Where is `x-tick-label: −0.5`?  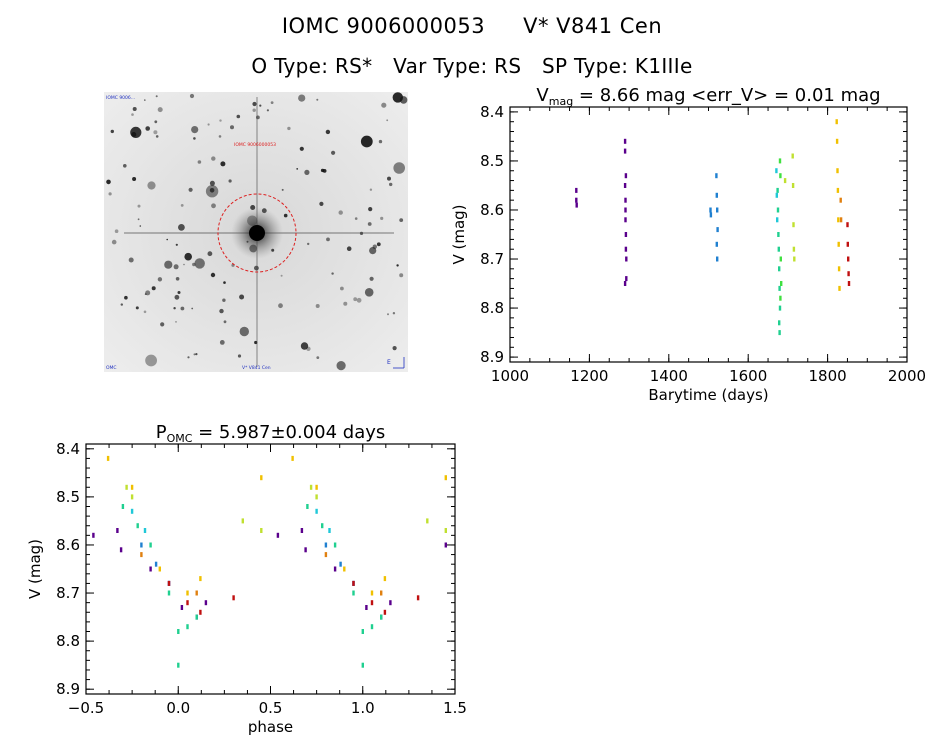 x-tick-label: −0.5 is located at coordinates (86, 708).